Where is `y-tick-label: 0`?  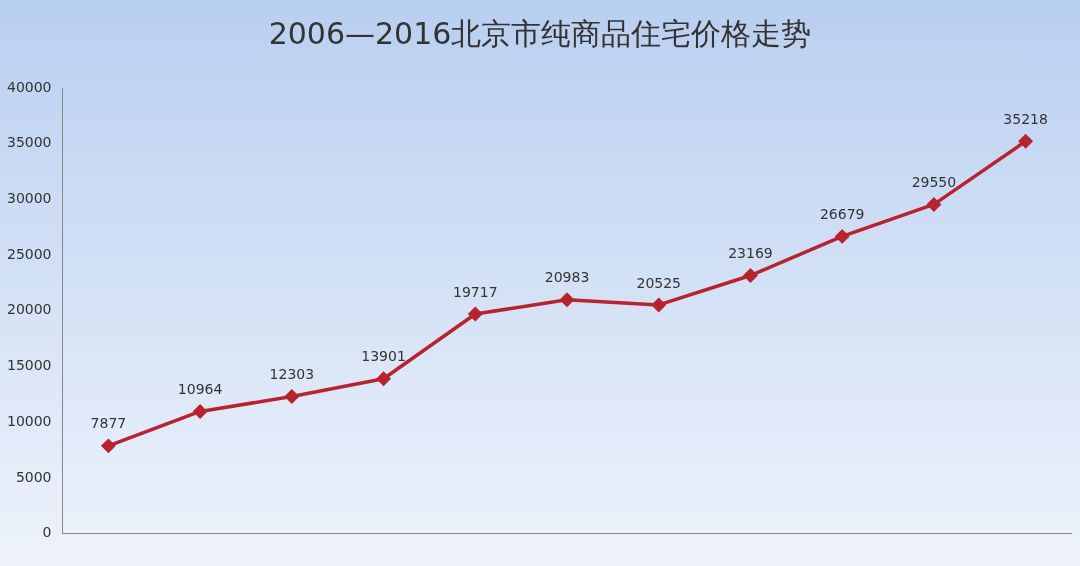 y-tick-label: 0 is located at coordinates (47, 532).